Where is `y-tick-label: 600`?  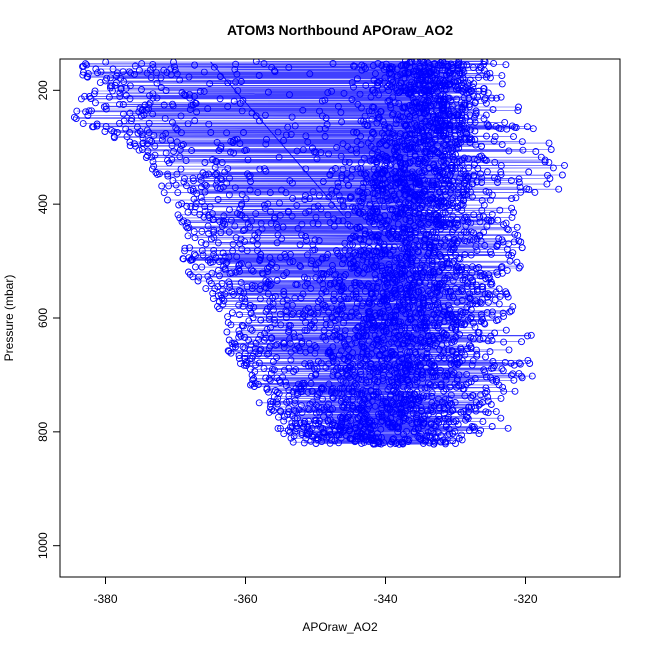 y-tick-label: 600 is located at coordinates (43, 318).